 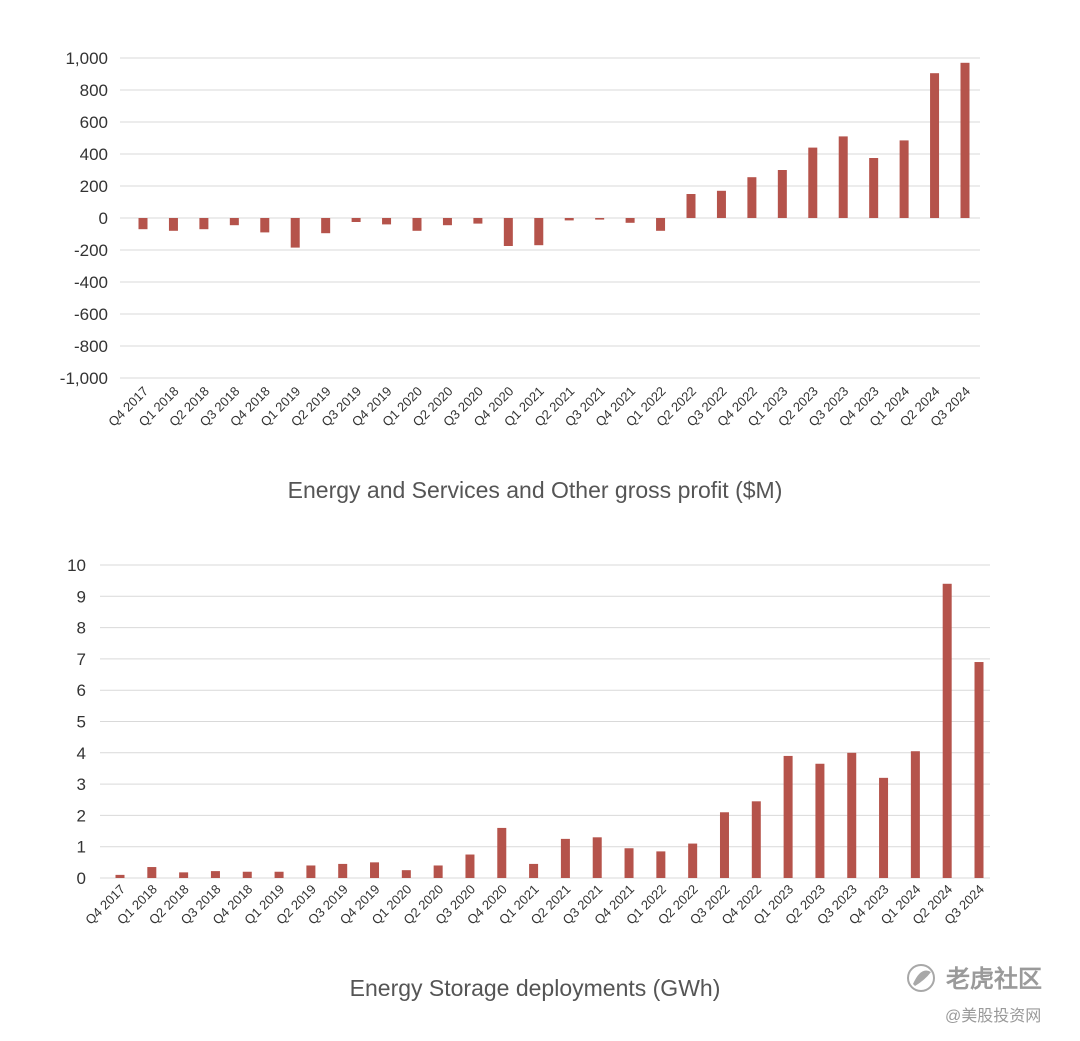 What do you see at coordinates (81, 847) in the screenshot?
I see `y-tick-label: 1` at bounding box center [81, 847].